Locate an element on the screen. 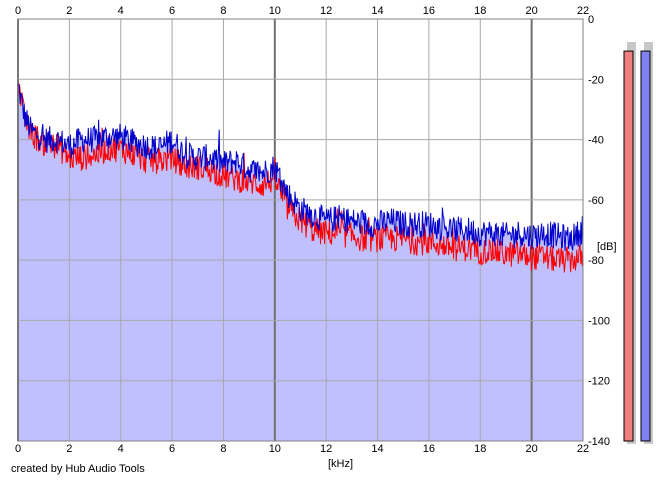 The height and width of the screenshot is (481, 664). y-tick-label-60: -60 is located at coordinates (596, 201).